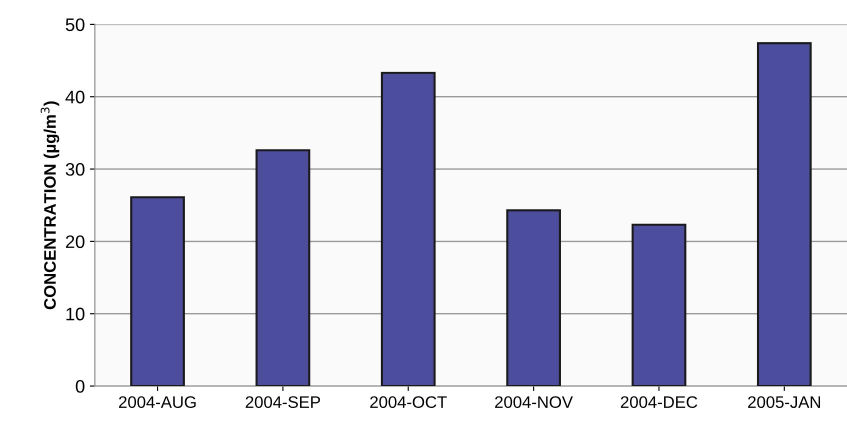 This screenshot has width=847, height=428. What do you see at coordinates (75, 314) in the screenshot?
I see `y-tick-label: 10` at bounding box center [75, 314].